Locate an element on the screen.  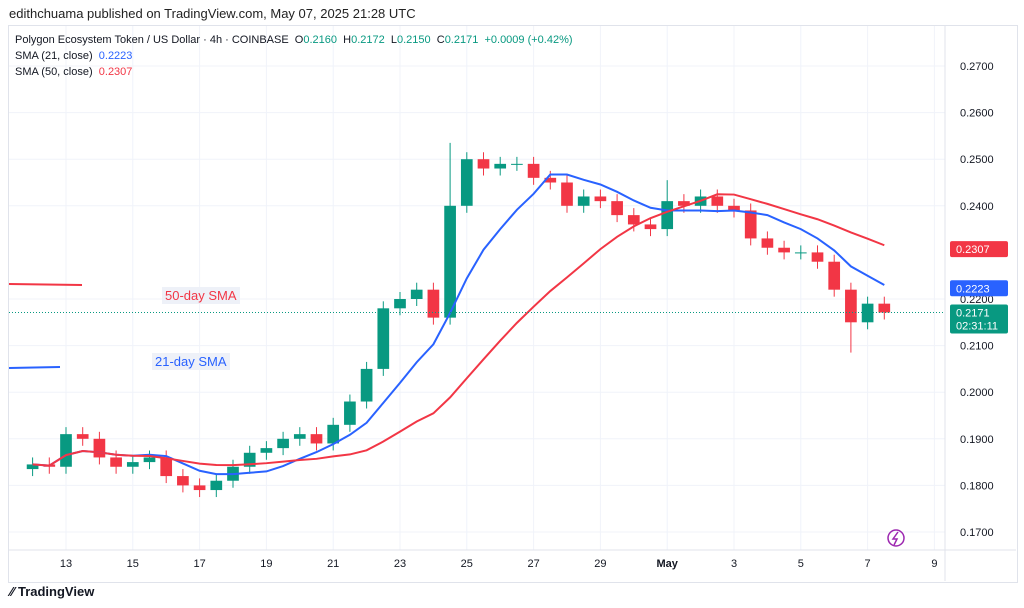
y-tick-label: 0.2700 is located at coordinates (977, 67).